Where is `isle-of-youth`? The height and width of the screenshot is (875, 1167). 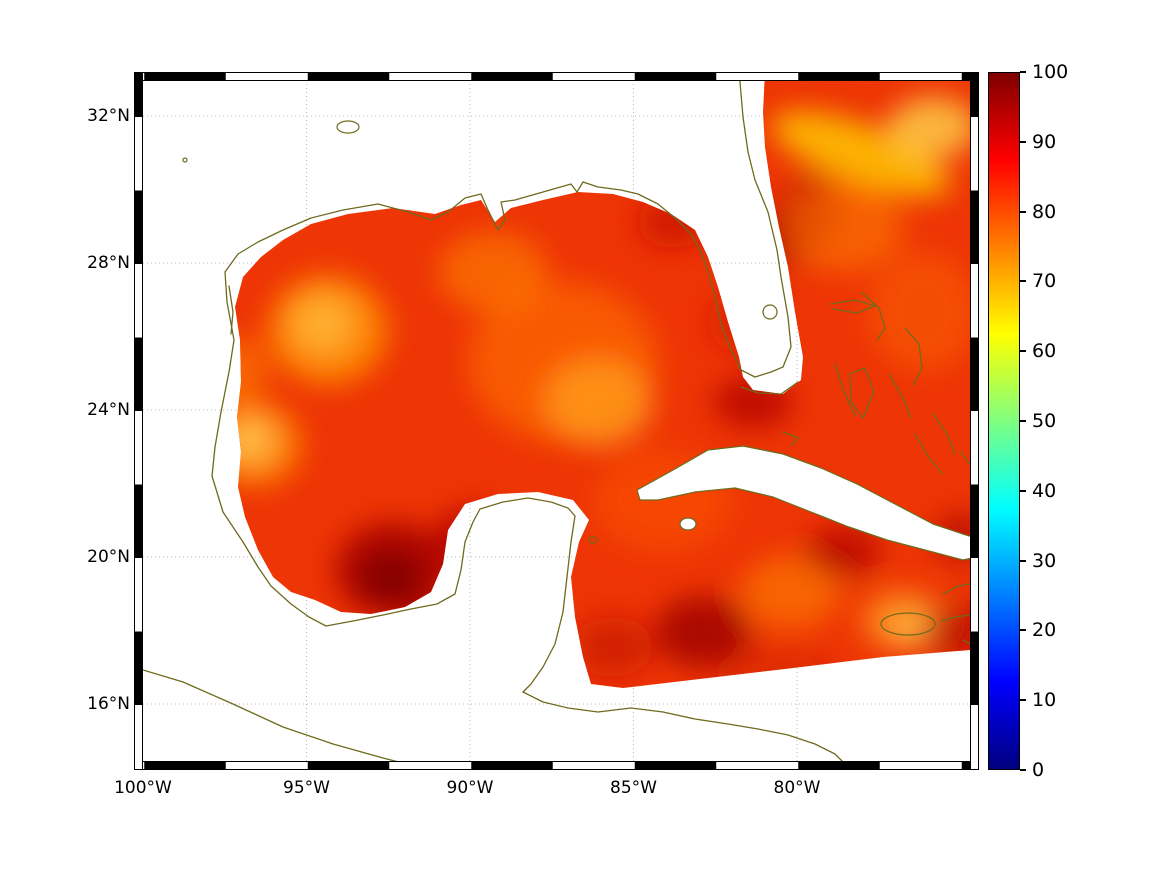 isle-of-youth is located at coordinates (688, 524).